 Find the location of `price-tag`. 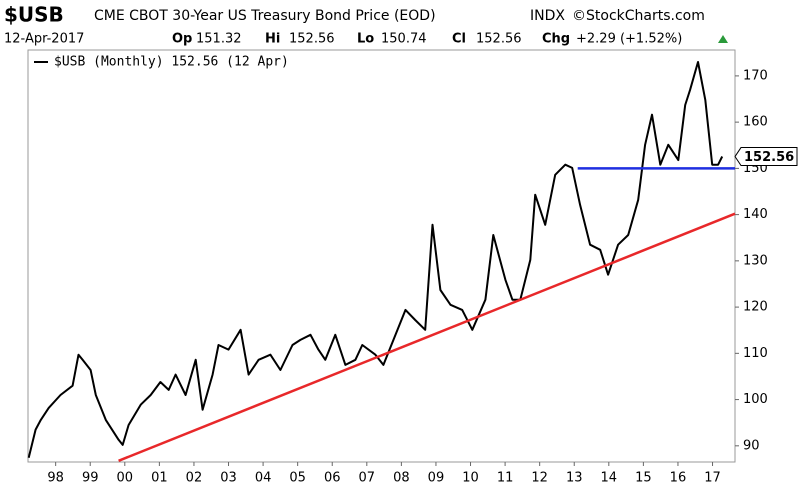

price-tag is located at coordinates (766, 157).